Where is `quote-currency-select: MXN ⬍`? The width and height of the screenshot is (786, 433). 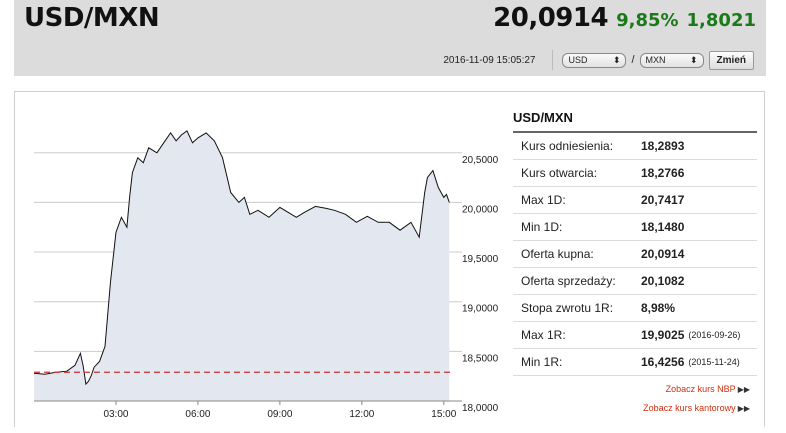 quote-currency-select: MXN ⬍ is located at coordinates (671, 60).